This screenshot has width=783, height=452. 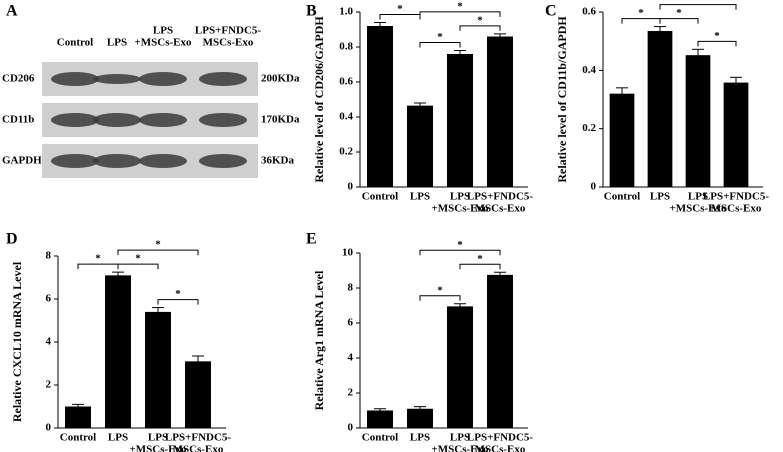 I want to click on y-tick-label: 4, so click(x=49, y=342).